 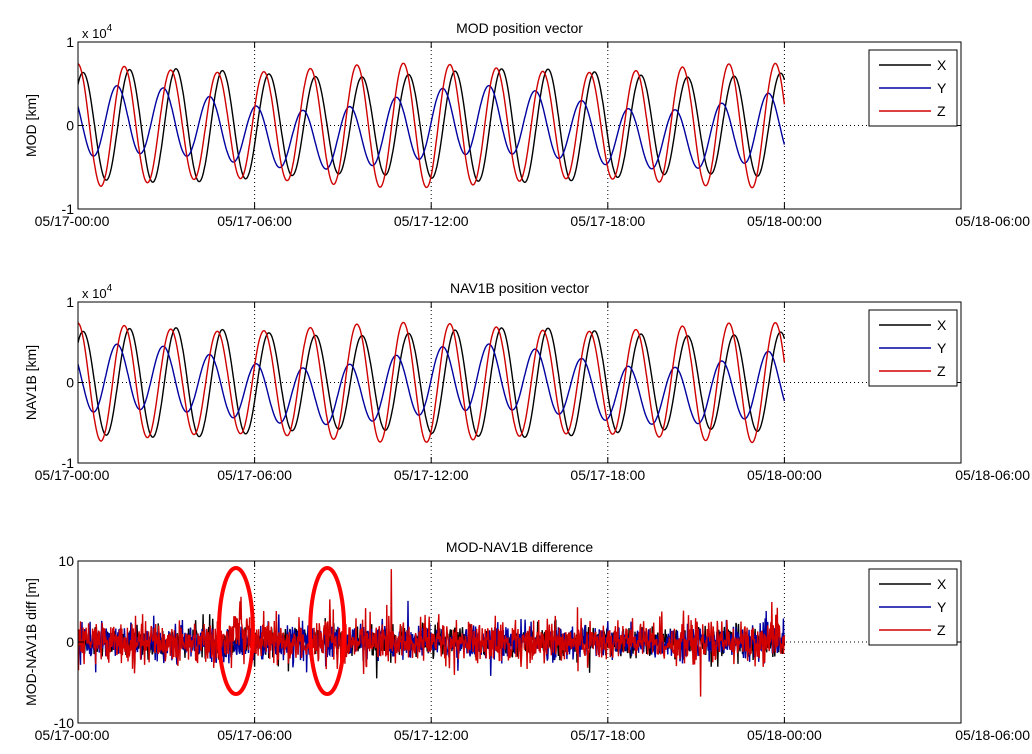 I want to click on y-tick-label: -10, so click(x=64, y=723).